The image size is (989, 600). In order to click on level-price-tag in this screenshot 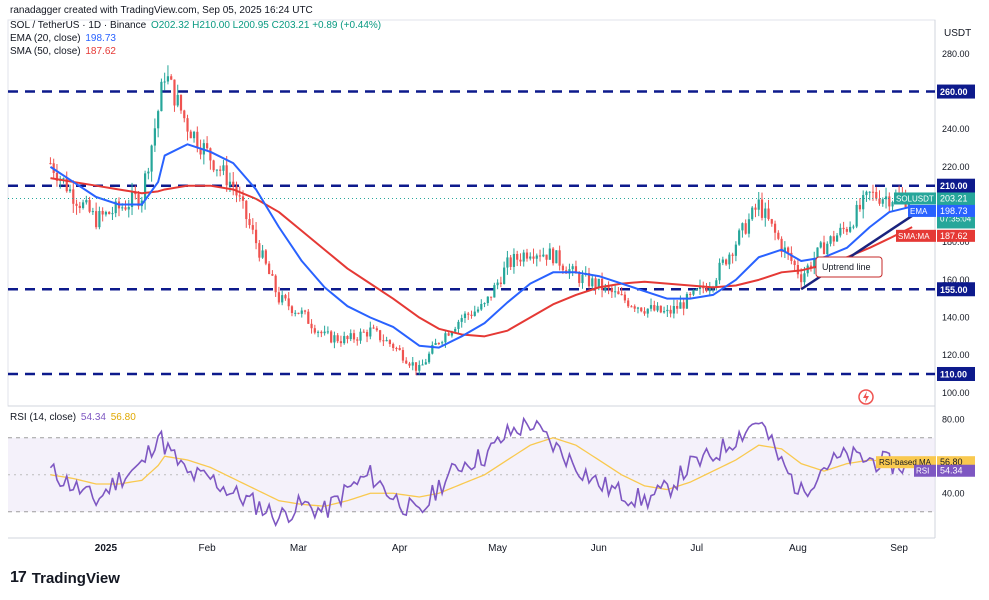, I will do `click(956, 289)`.